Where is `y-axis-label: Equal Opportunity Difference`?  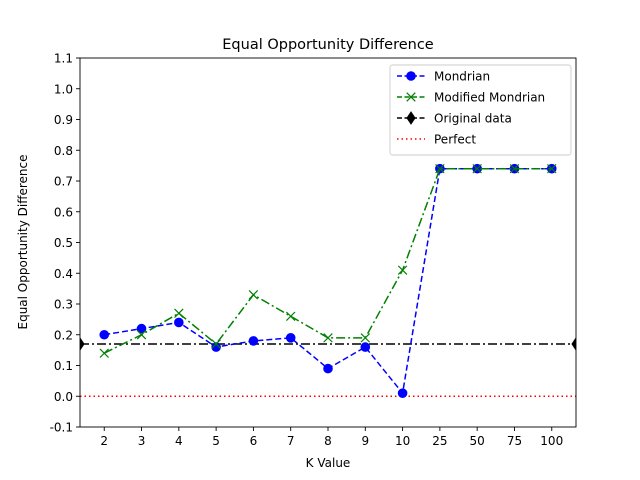
y-axis-label: Equal Opportunity Difference is located at coordinates (23, 242).